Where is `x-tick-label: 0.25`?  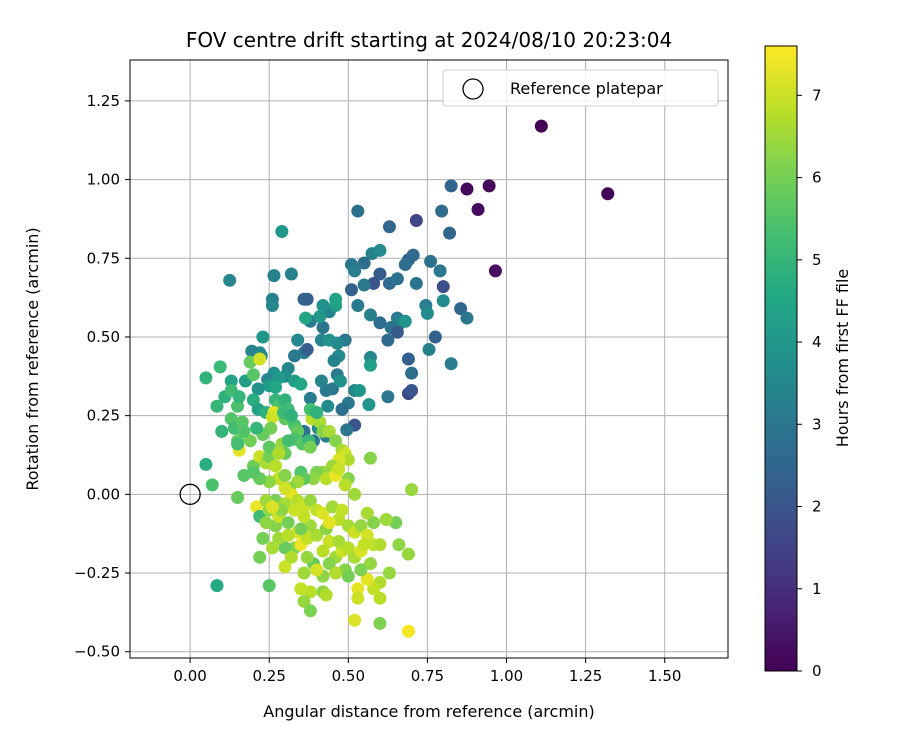
x-tick-label: 0.25 is located at coordinates (269, 676).